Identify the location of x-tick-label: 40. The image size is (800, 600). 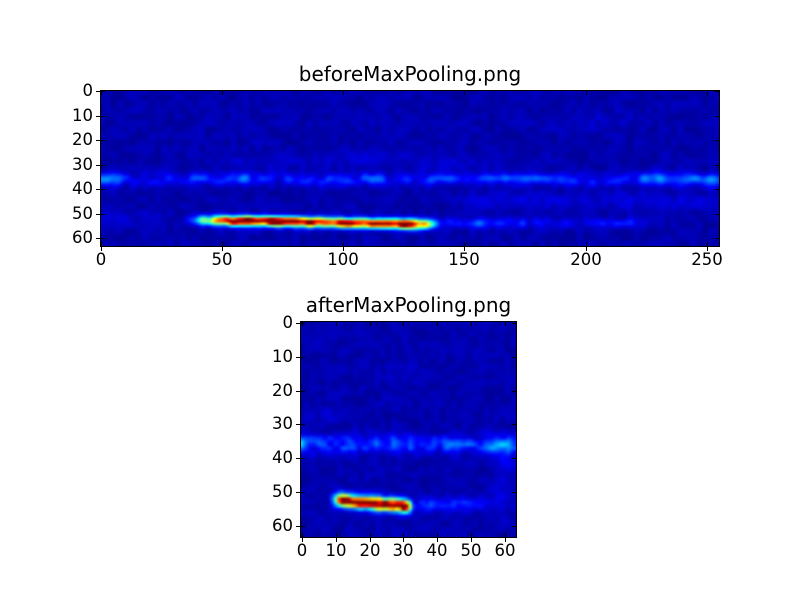
(437, 550).